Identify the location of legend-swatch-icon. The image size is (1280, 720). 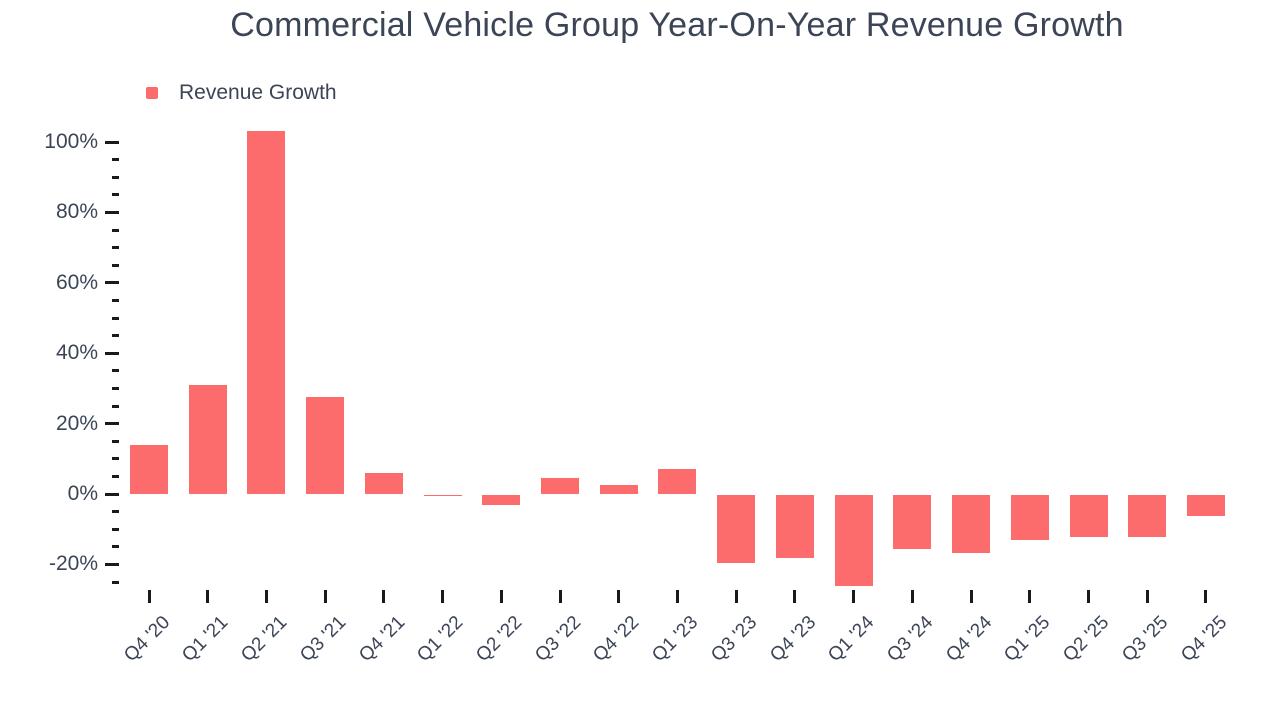
(152, 93).